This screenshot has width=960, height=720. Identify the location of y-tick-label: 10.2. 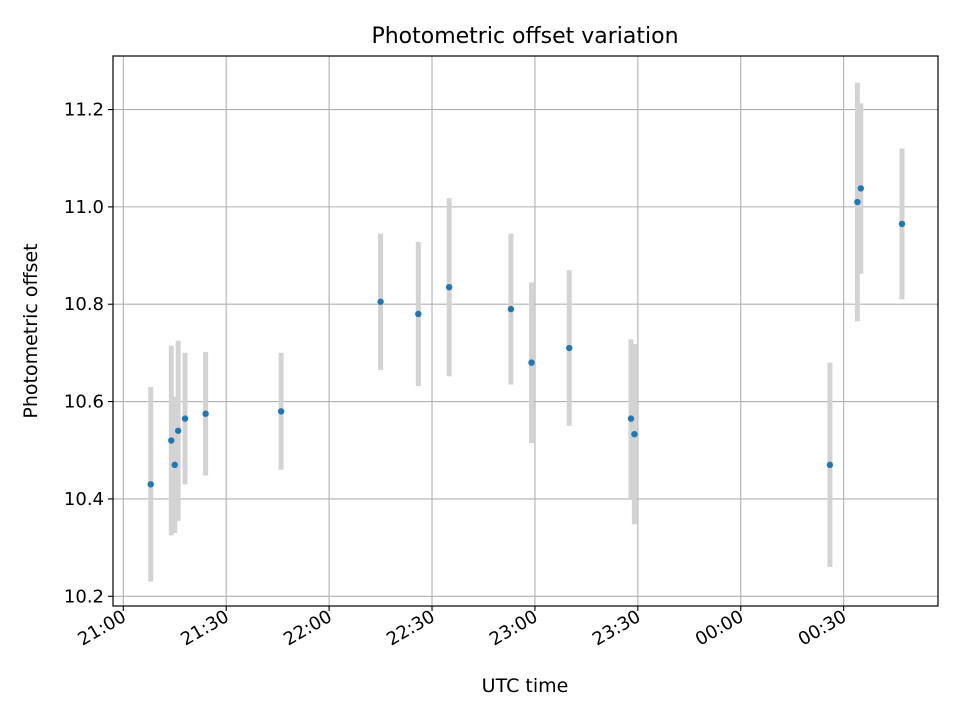
(84, 596).